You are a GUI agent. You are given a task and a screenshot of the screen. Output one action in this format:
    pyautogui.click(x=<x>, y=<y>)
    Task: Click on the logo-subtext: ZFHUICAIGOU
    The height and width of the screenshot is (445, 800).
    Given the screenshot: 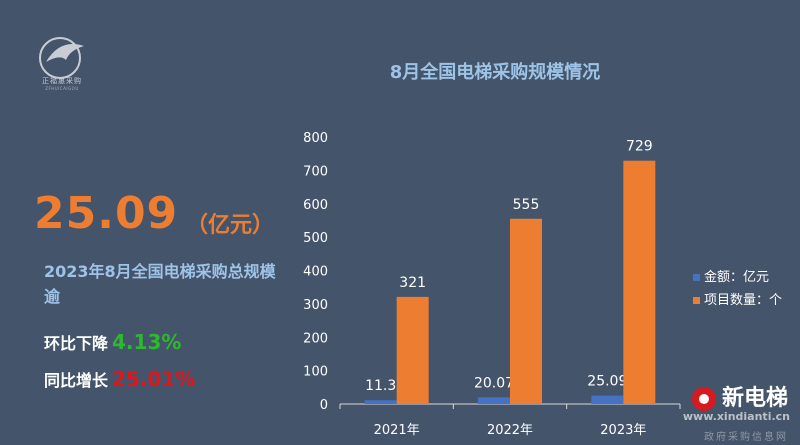 What is the action you would take?
    pyautogui.click(x=62, y=88)
    